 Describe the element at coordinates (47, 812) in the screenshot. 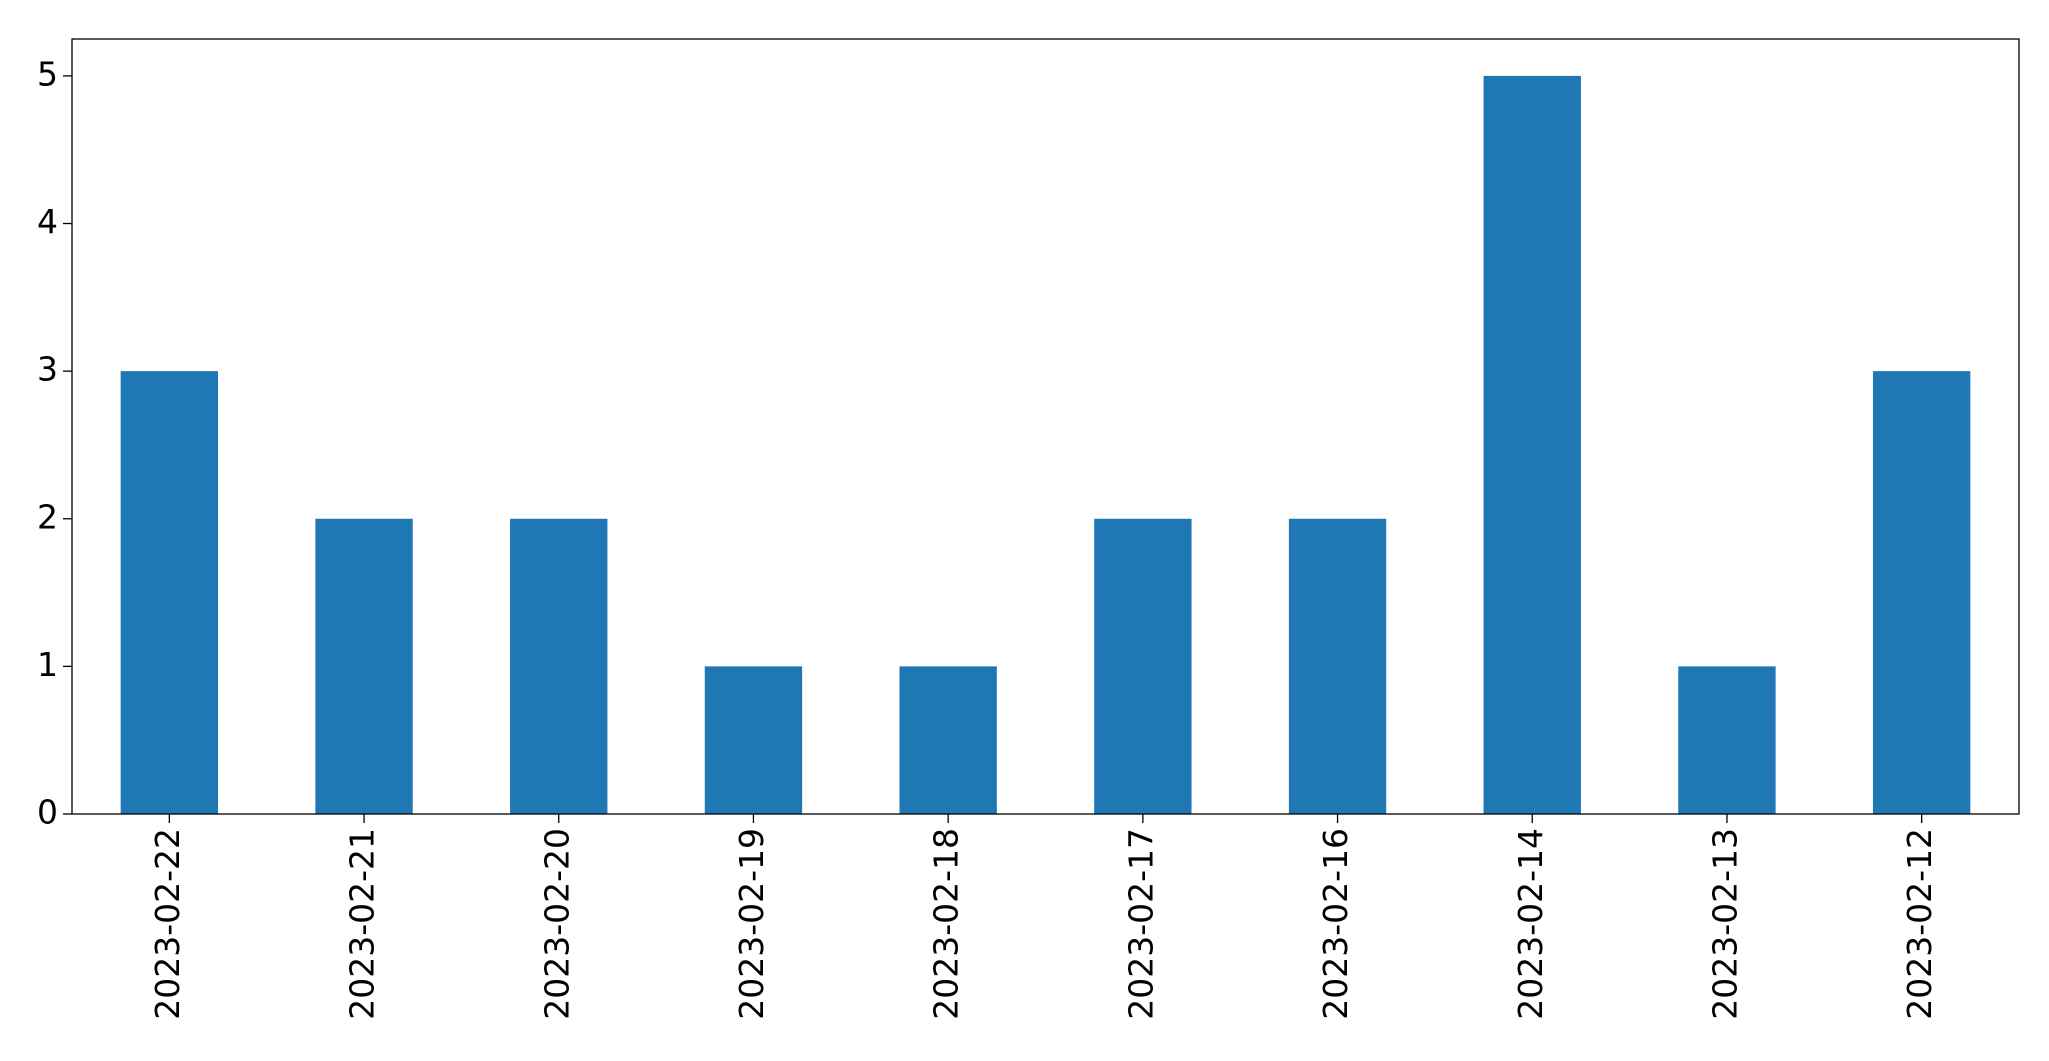

I see `y-tick-label: 0` at that location.